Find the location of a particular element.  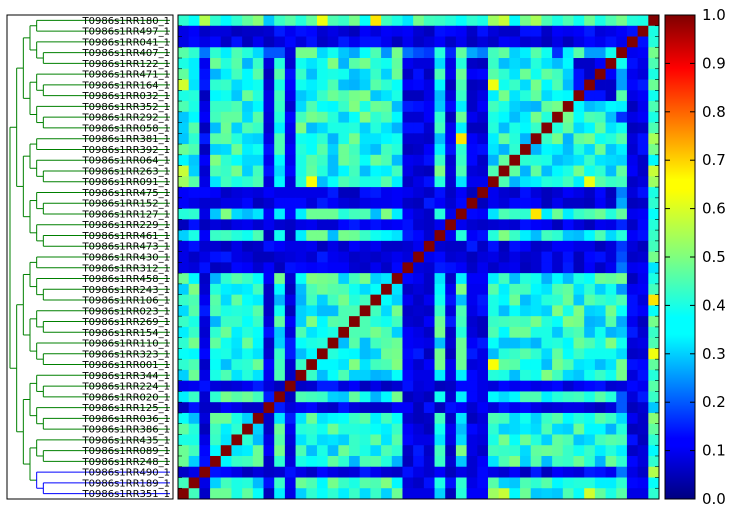

colorbar-tick-label: 0.4 is located at coordinates (714, 305).